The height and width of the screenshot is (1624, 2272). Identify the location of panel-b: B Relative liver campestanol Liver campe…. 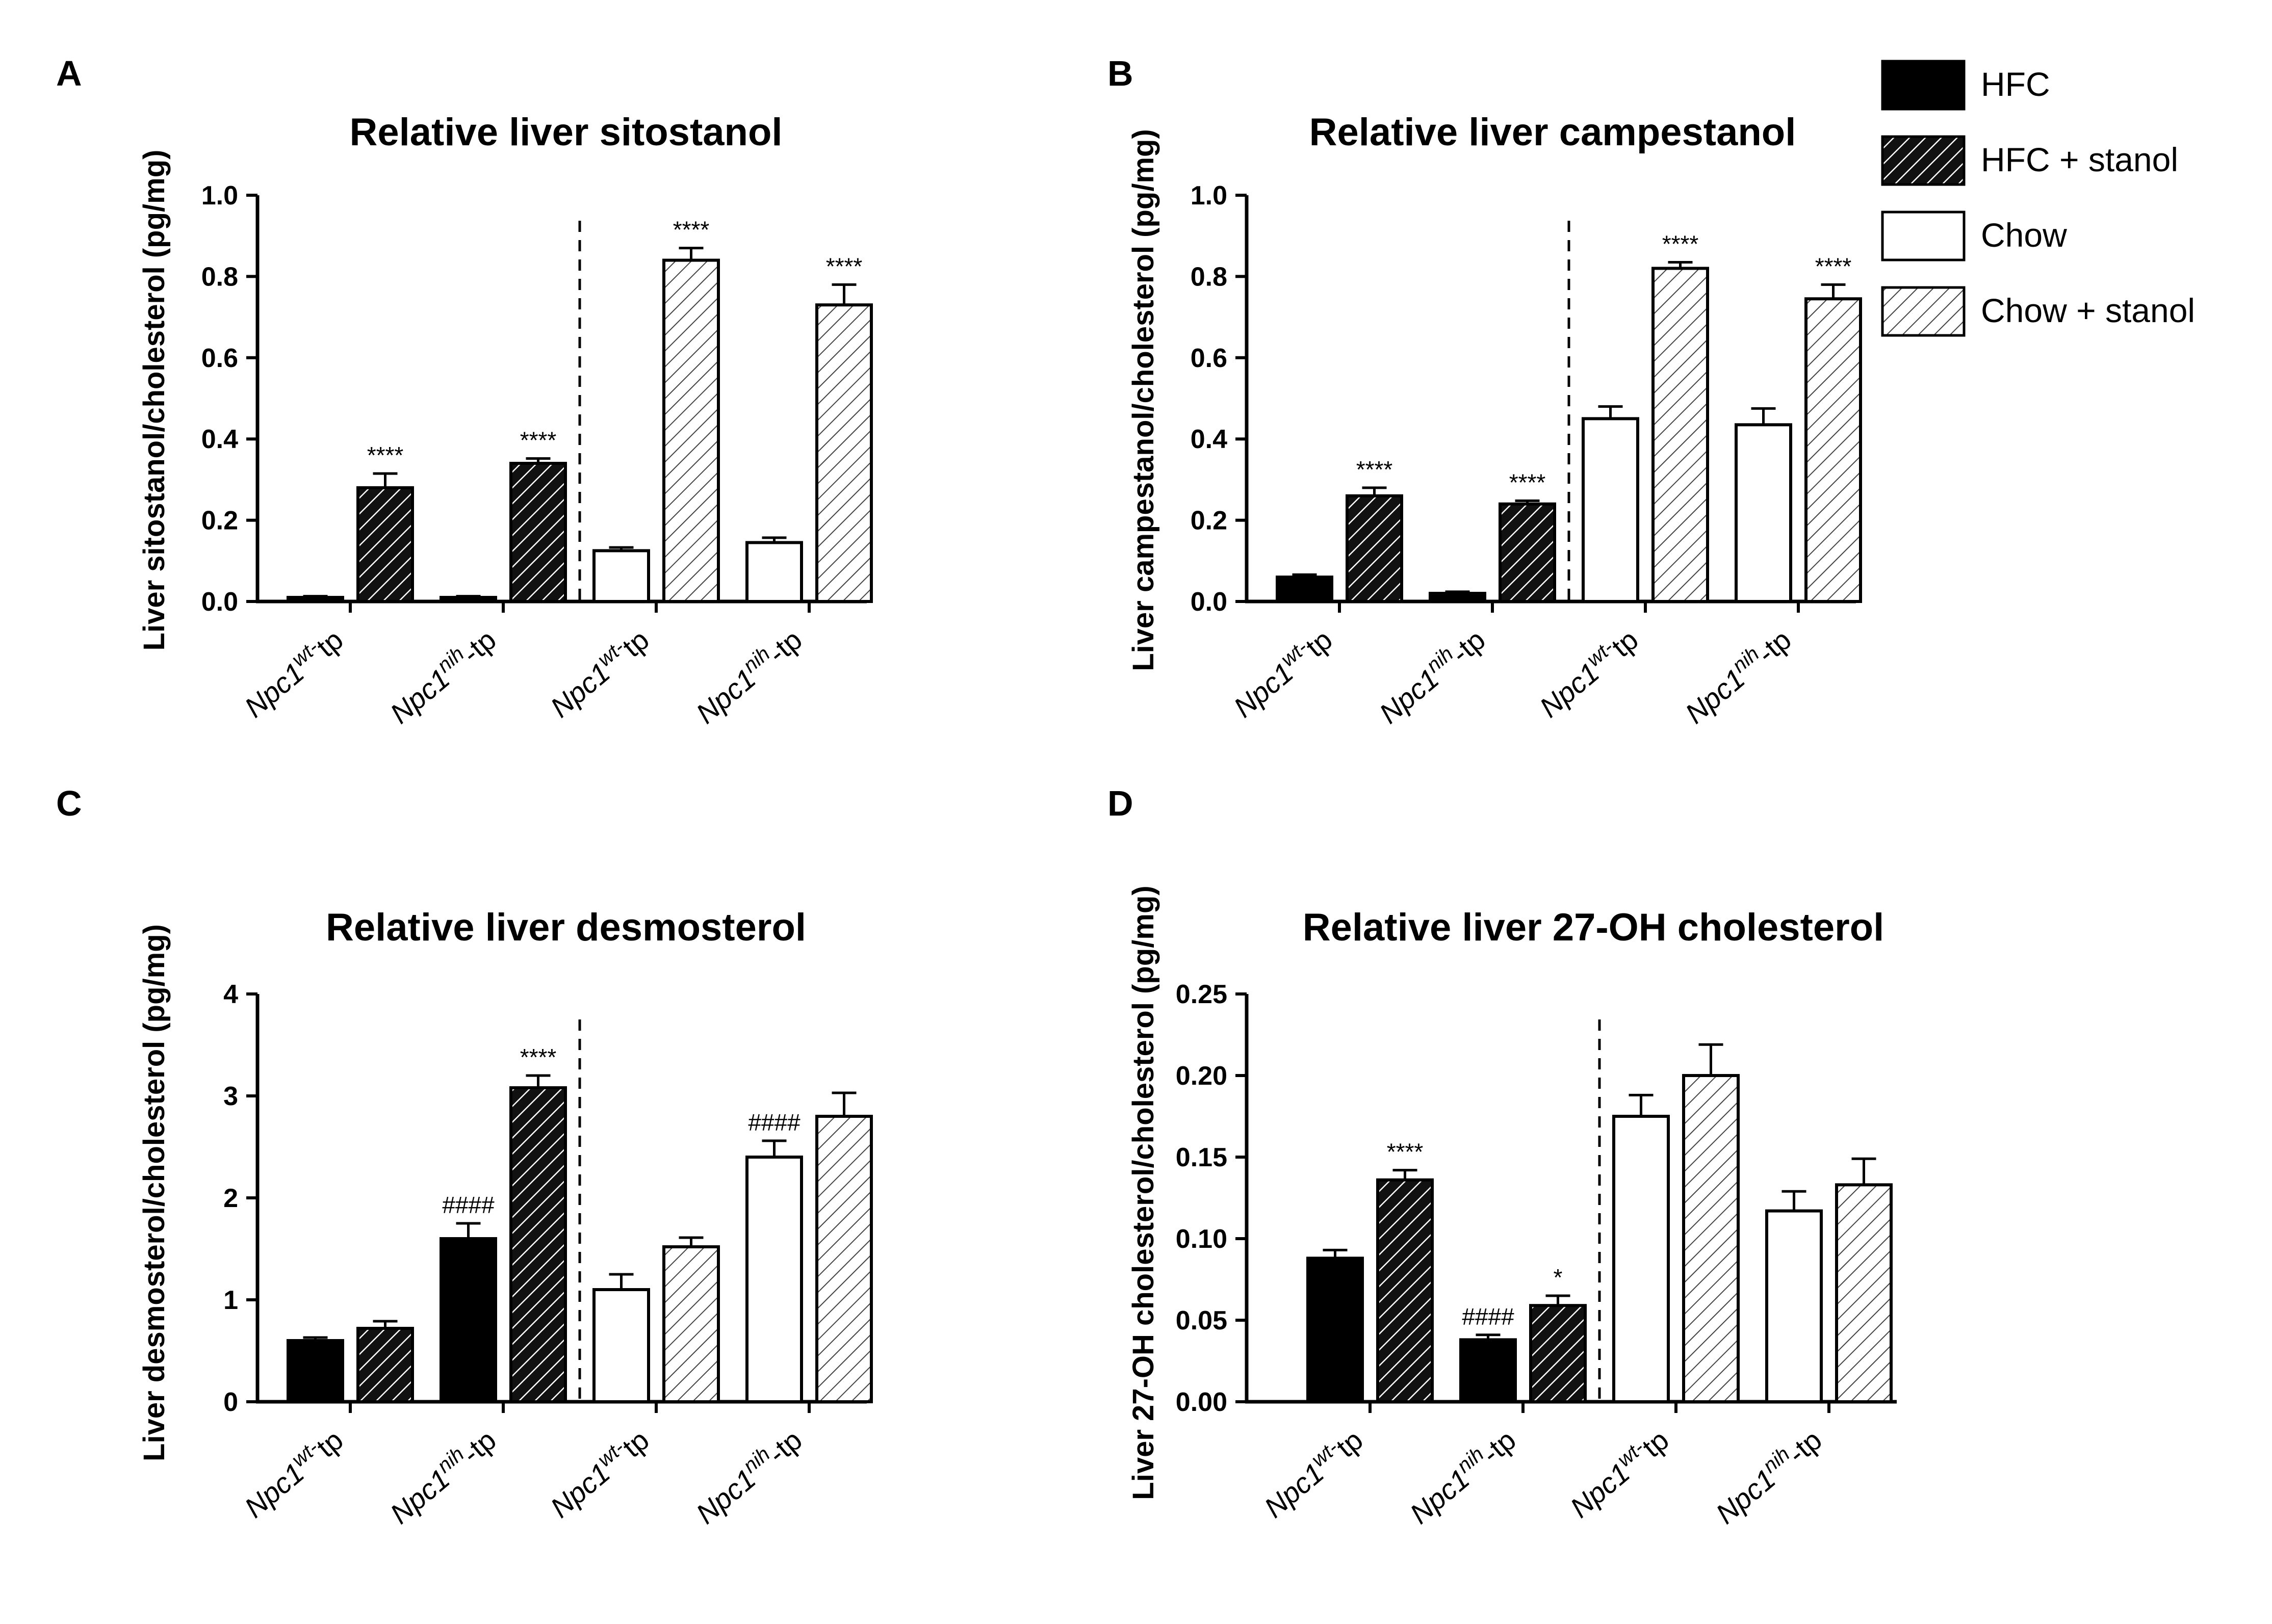
(1484, 392).